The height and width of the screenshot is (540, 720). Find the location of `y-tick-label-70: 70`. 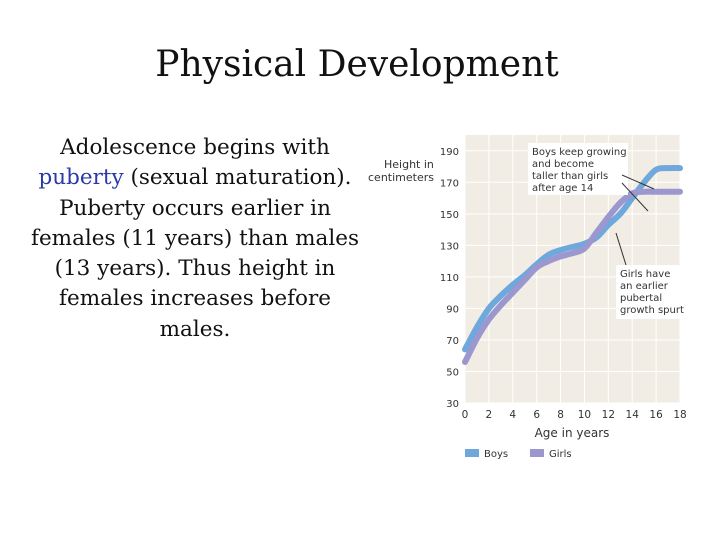

y-tick-label-70: 70 is located at coordinates (452, 341).